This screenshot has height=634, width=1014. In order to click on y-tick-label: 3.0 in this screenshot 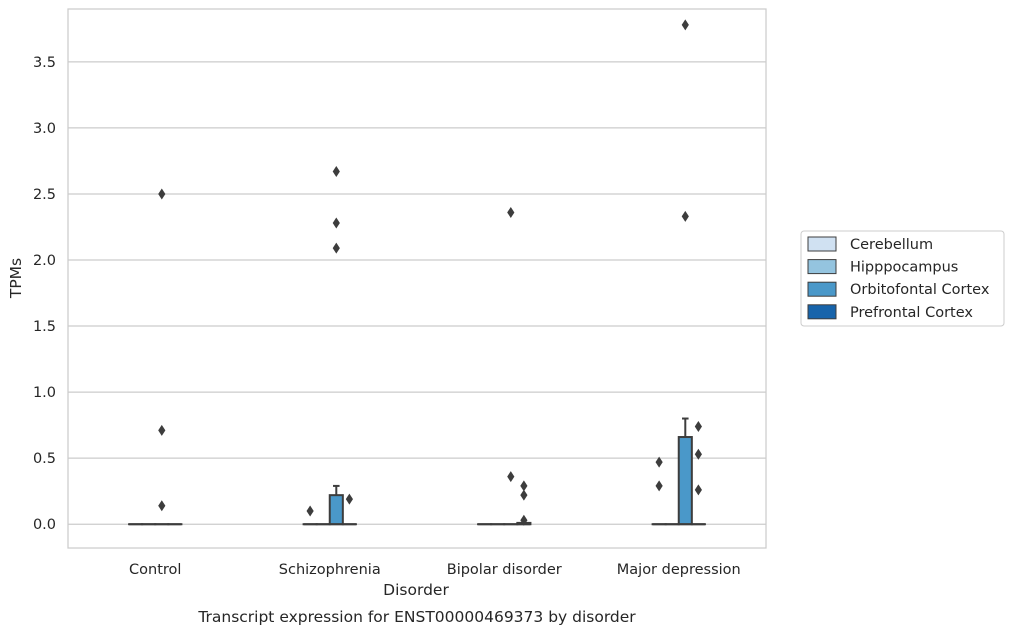, I will do `click(44, 129)`.